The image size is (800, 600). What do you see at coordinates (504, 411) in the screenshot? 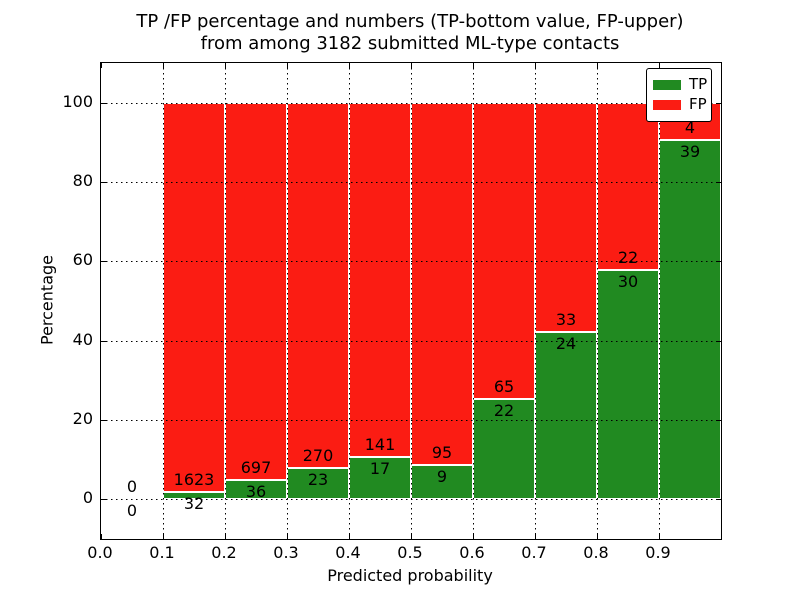
I see `tp-count-label: 22` at bounding box center [504, 411].